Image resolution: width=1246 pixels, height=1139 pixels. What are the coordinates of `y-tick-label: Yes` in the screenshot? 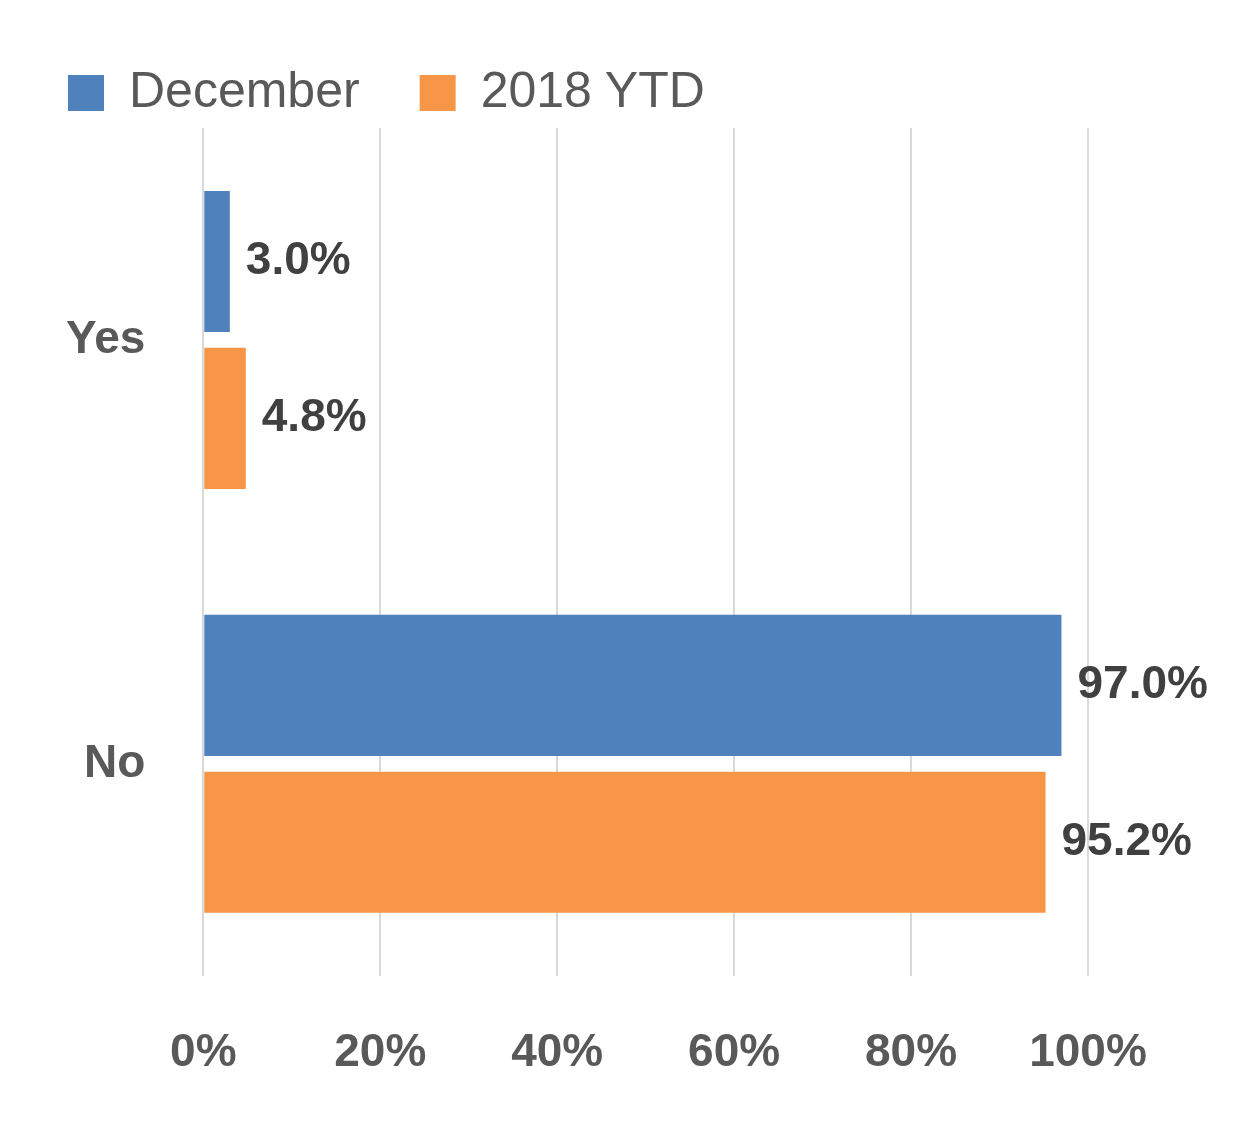 It's located at (106, 336).